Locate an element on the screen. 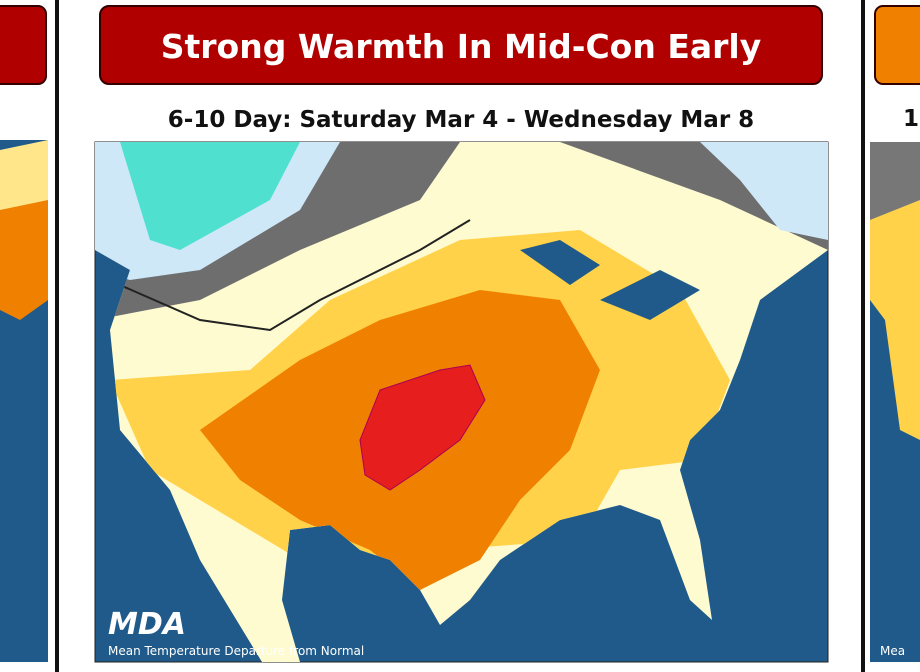 The height and width of the screenshot is (672, 920). title-box is located at coordinates (461, 45).